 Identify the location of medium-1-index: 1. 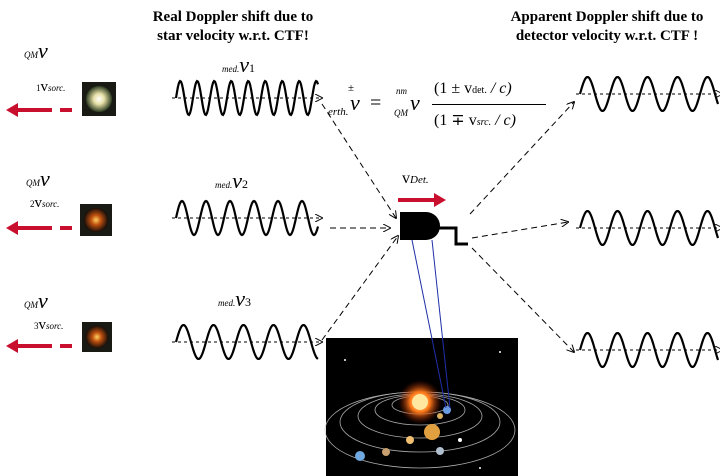
(252, 68).